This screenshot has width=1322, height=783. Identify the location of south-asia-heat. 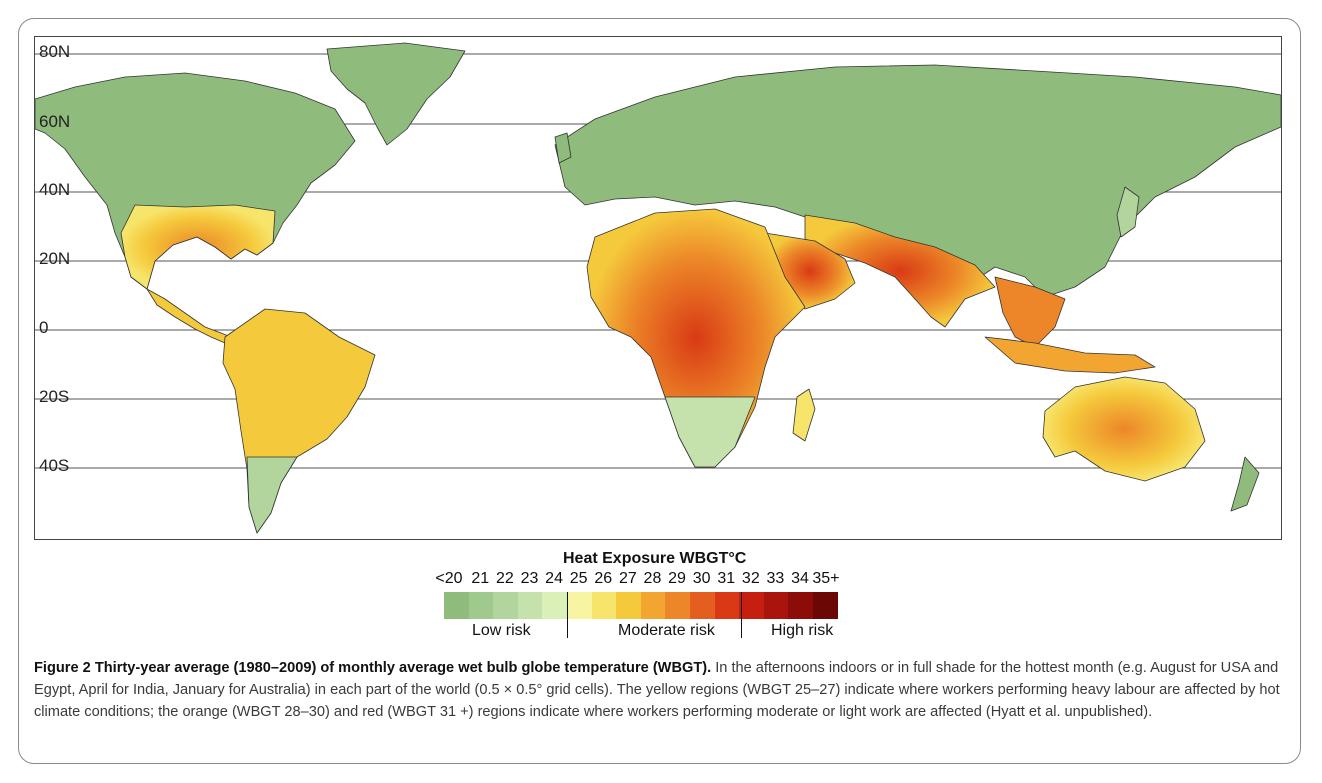
(900, 271).